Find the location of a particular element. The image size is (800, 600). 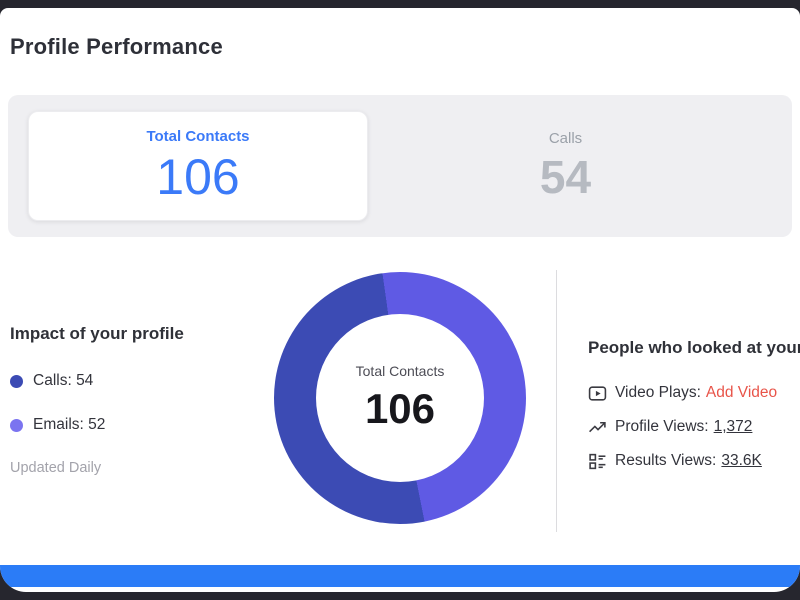

video-plays-label: Video Plays: is located at coordinates (658, 392).